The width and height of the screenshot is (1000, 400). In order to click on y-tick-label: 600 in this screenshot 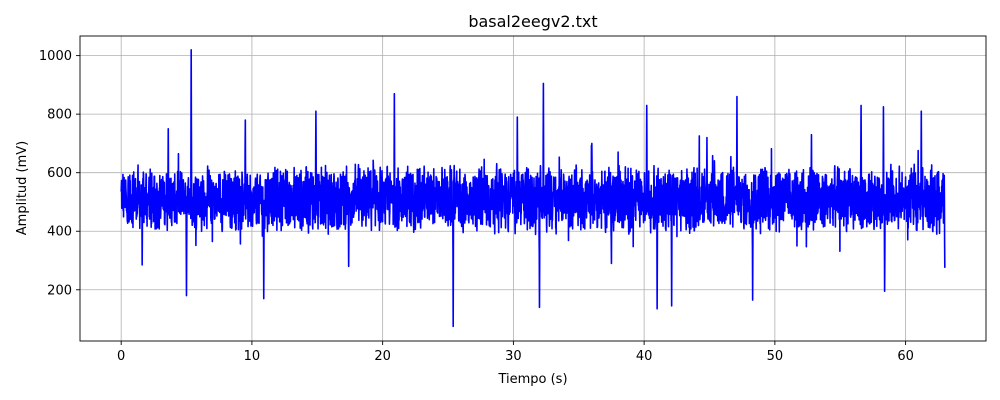, I will do `click(59, 173)`.